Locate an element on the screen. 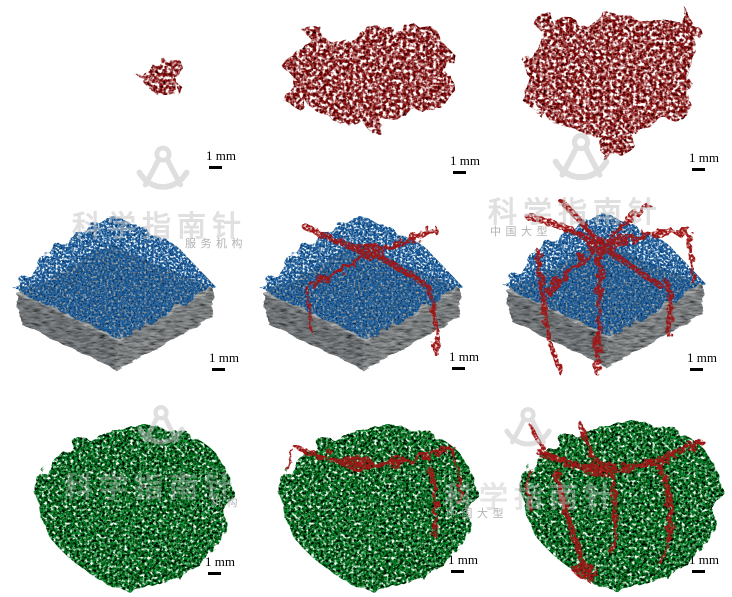 This screenshot has height=597, width=732. scalebar-r2c2: 1 mm is located at coordinates (464, 360).